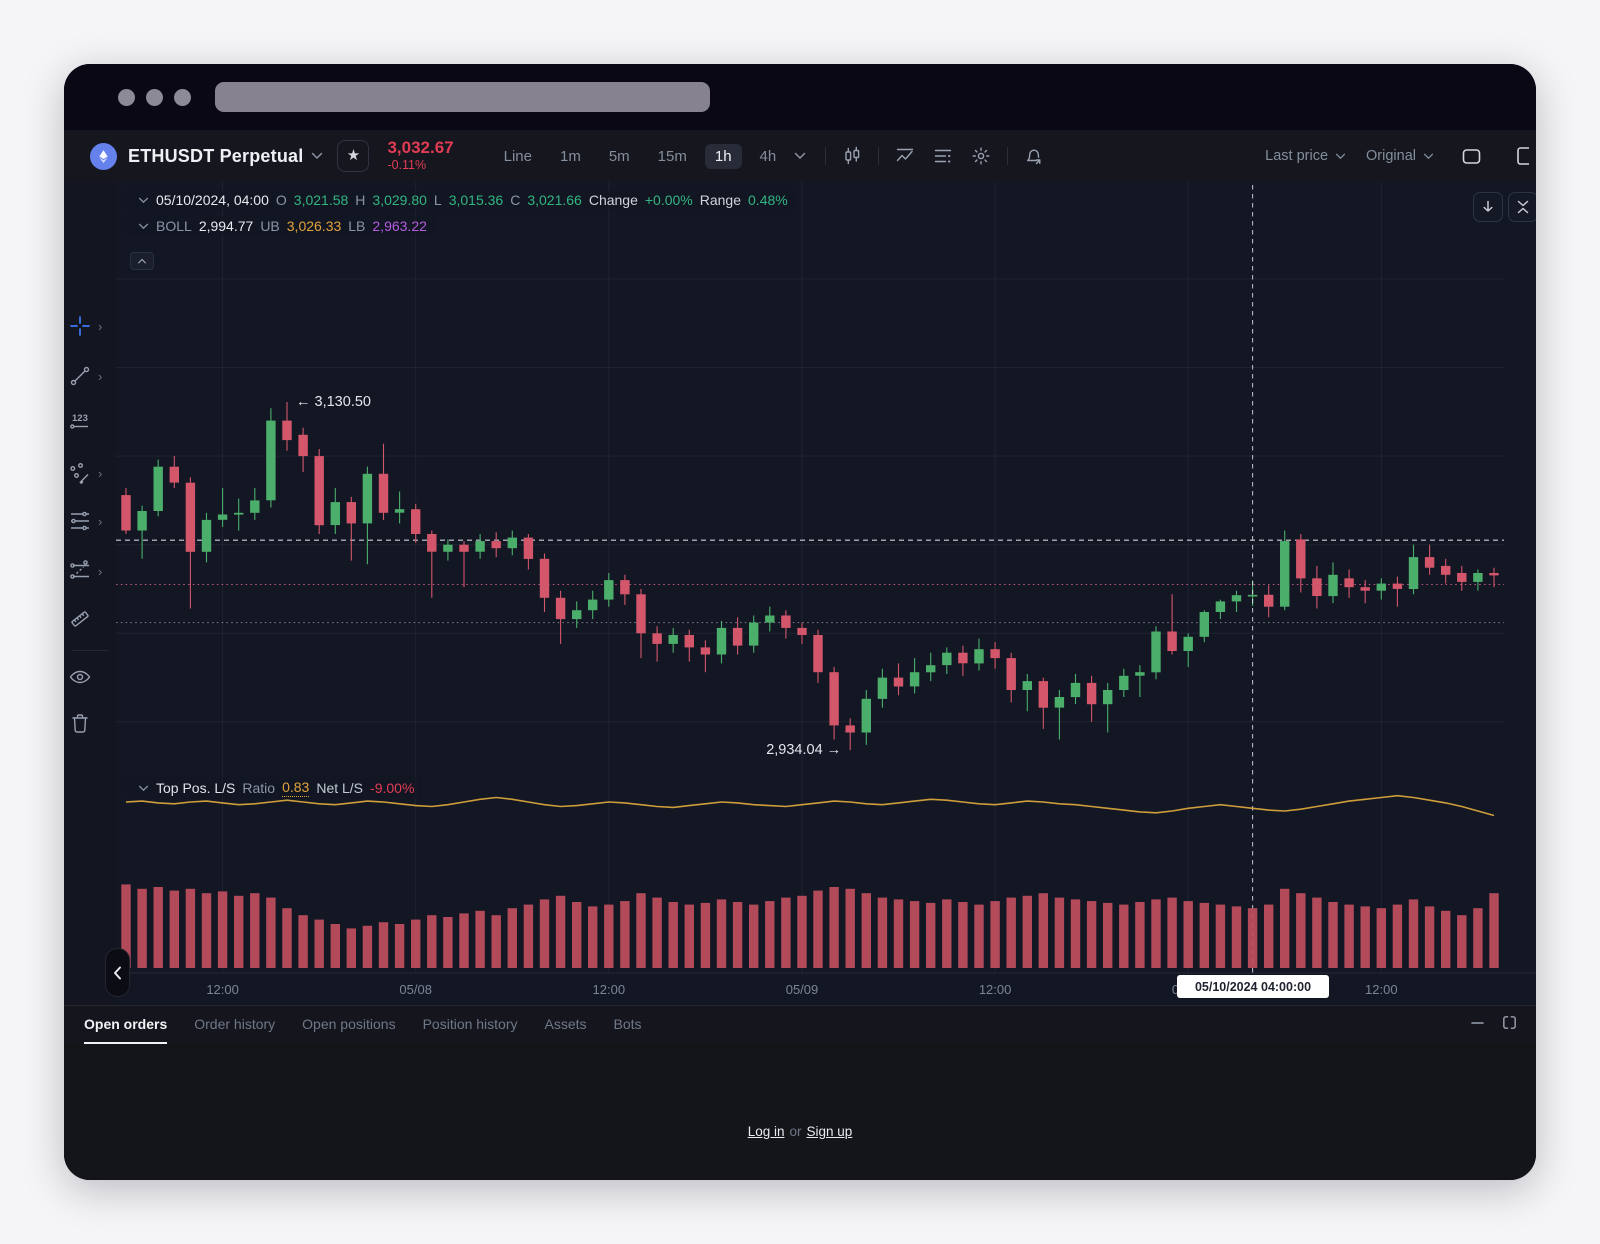 Image resolution: width=1600 pixels, height=1244 pixels. What do you see at coordinates (143, 200) in the screenshot?
I see `collapse-ohlc-icon` at bounding box center [143, 200].